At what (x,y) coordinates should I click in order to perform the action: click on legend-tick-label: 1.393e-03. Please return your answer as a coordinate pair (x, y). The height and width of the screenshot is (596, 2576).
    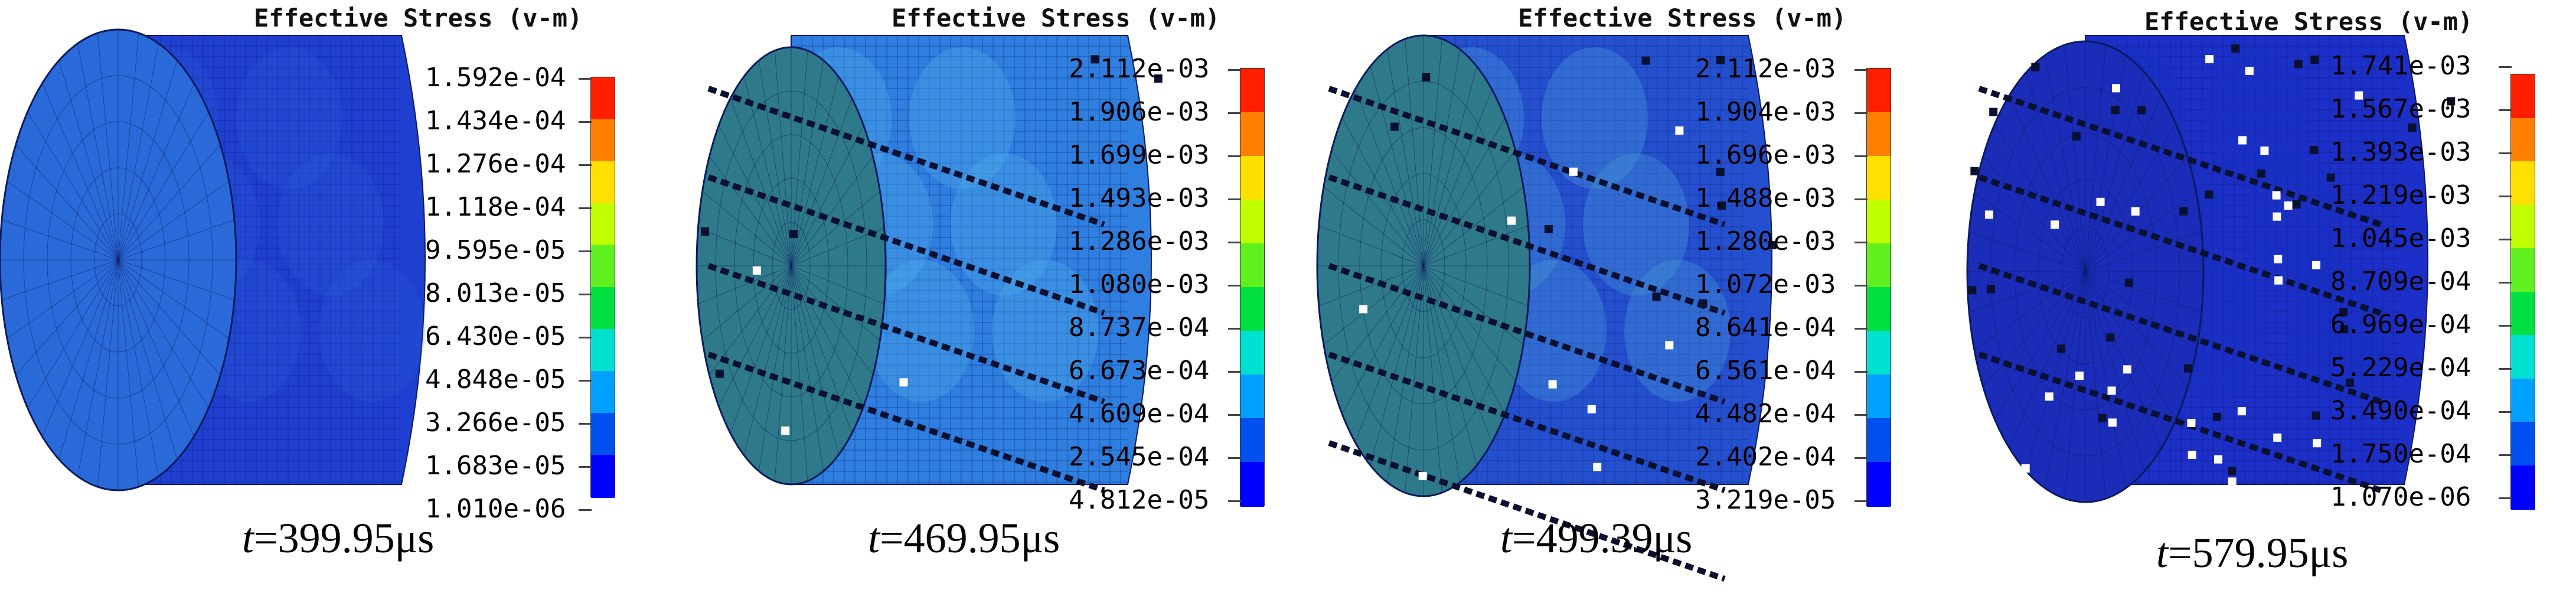
    Looking at the image, I should click on (2400, 152).